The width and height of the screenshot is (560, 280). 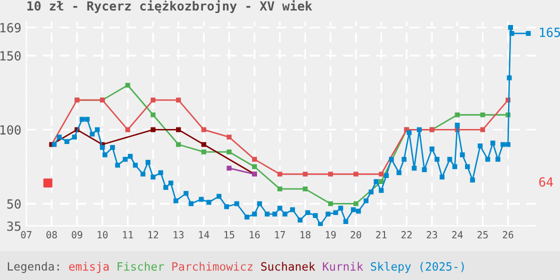 I want to click on x-tick-label: 09, so click(x=77, y=234).